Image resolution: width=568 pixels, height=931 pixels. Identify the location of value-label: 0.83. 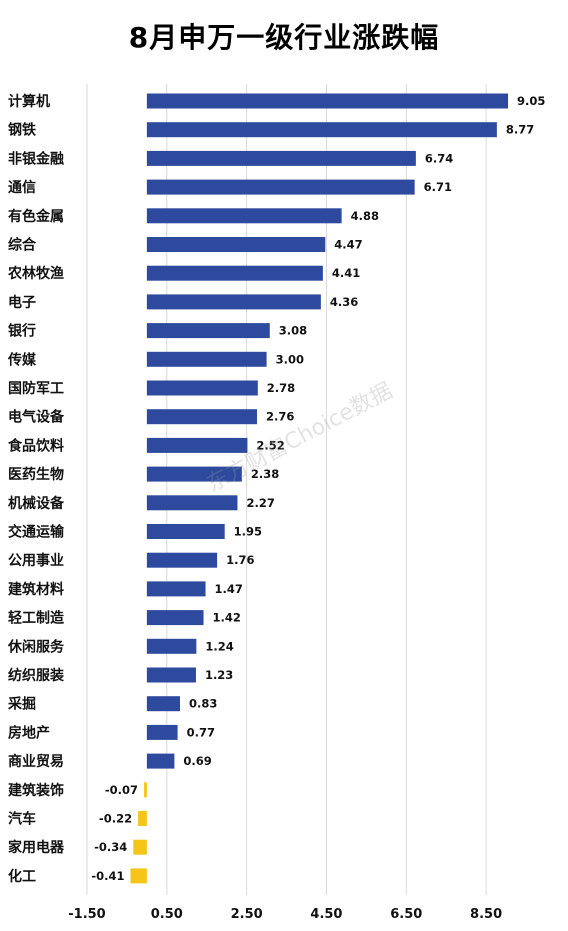
(203, 704).